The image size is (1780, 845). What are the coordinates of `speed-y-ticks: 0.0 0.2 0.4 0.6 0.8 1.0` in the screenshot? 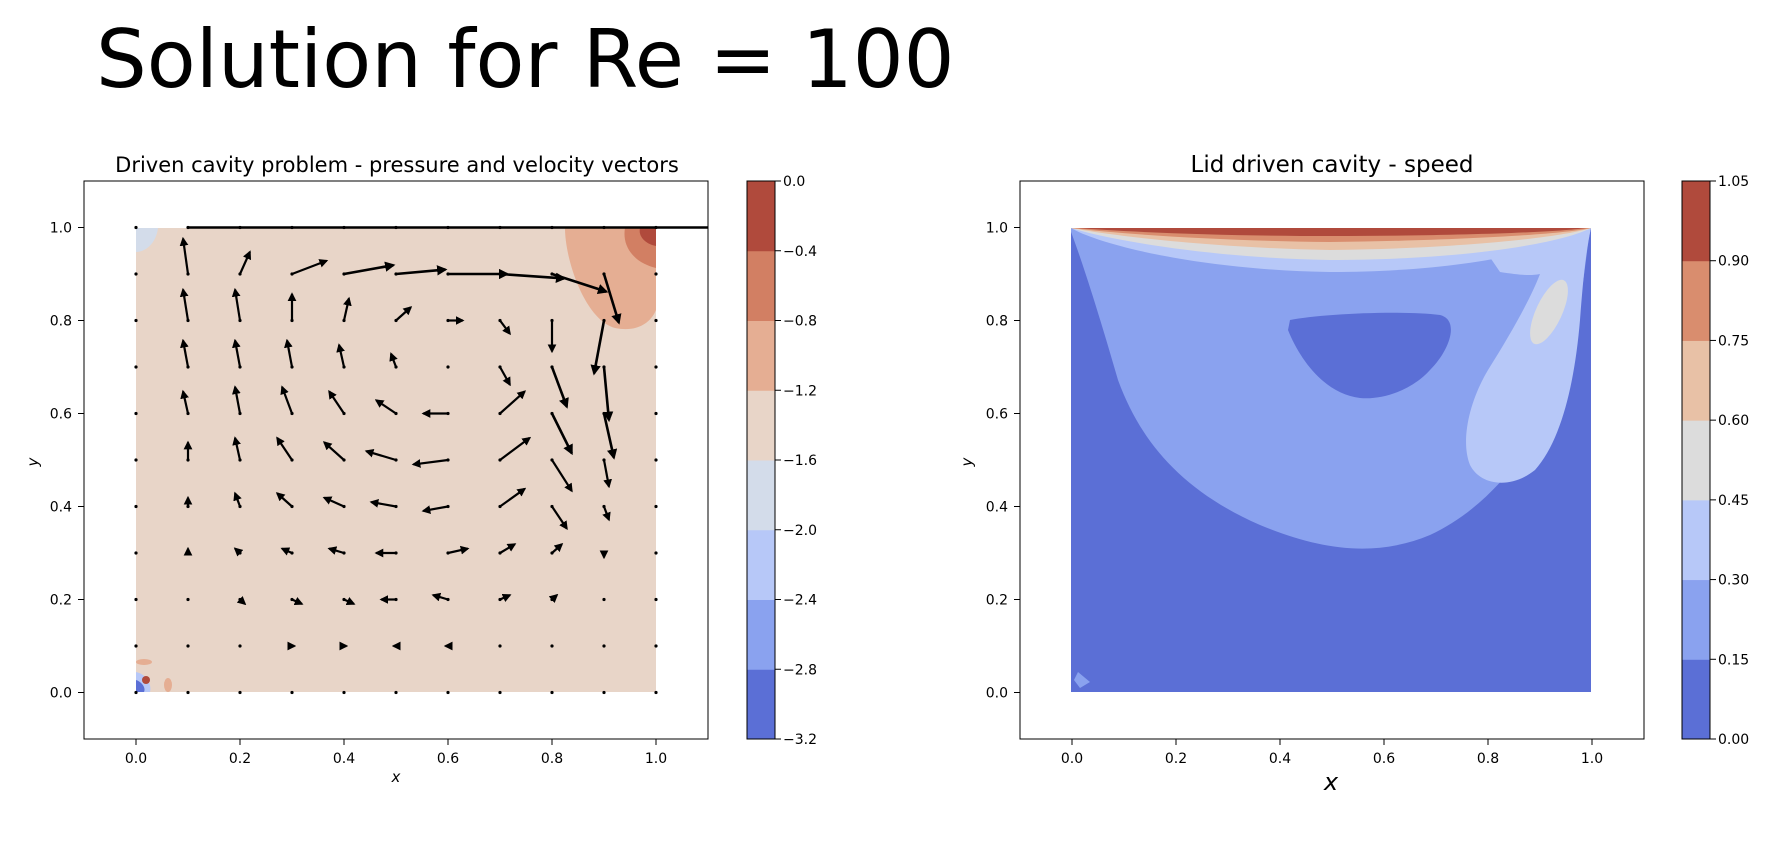 It's located at (1003, 461).